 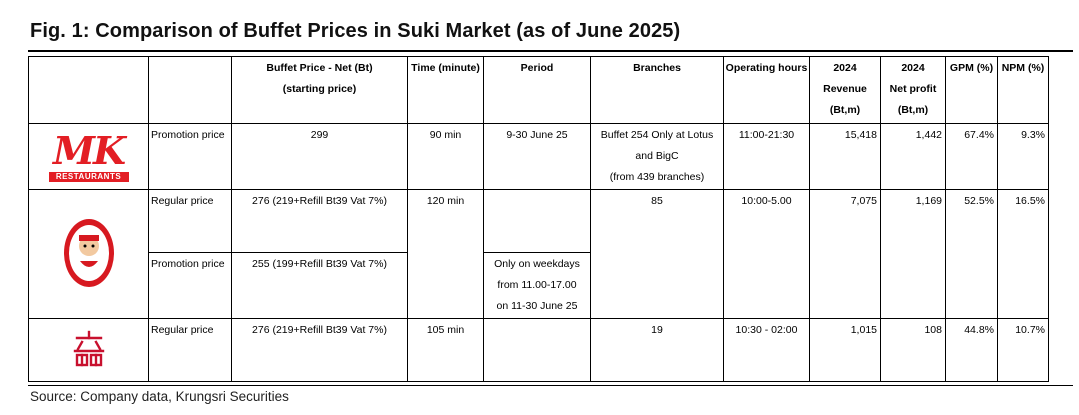 I want to click on npm: 10.7%, so click(x=1023, y=350).